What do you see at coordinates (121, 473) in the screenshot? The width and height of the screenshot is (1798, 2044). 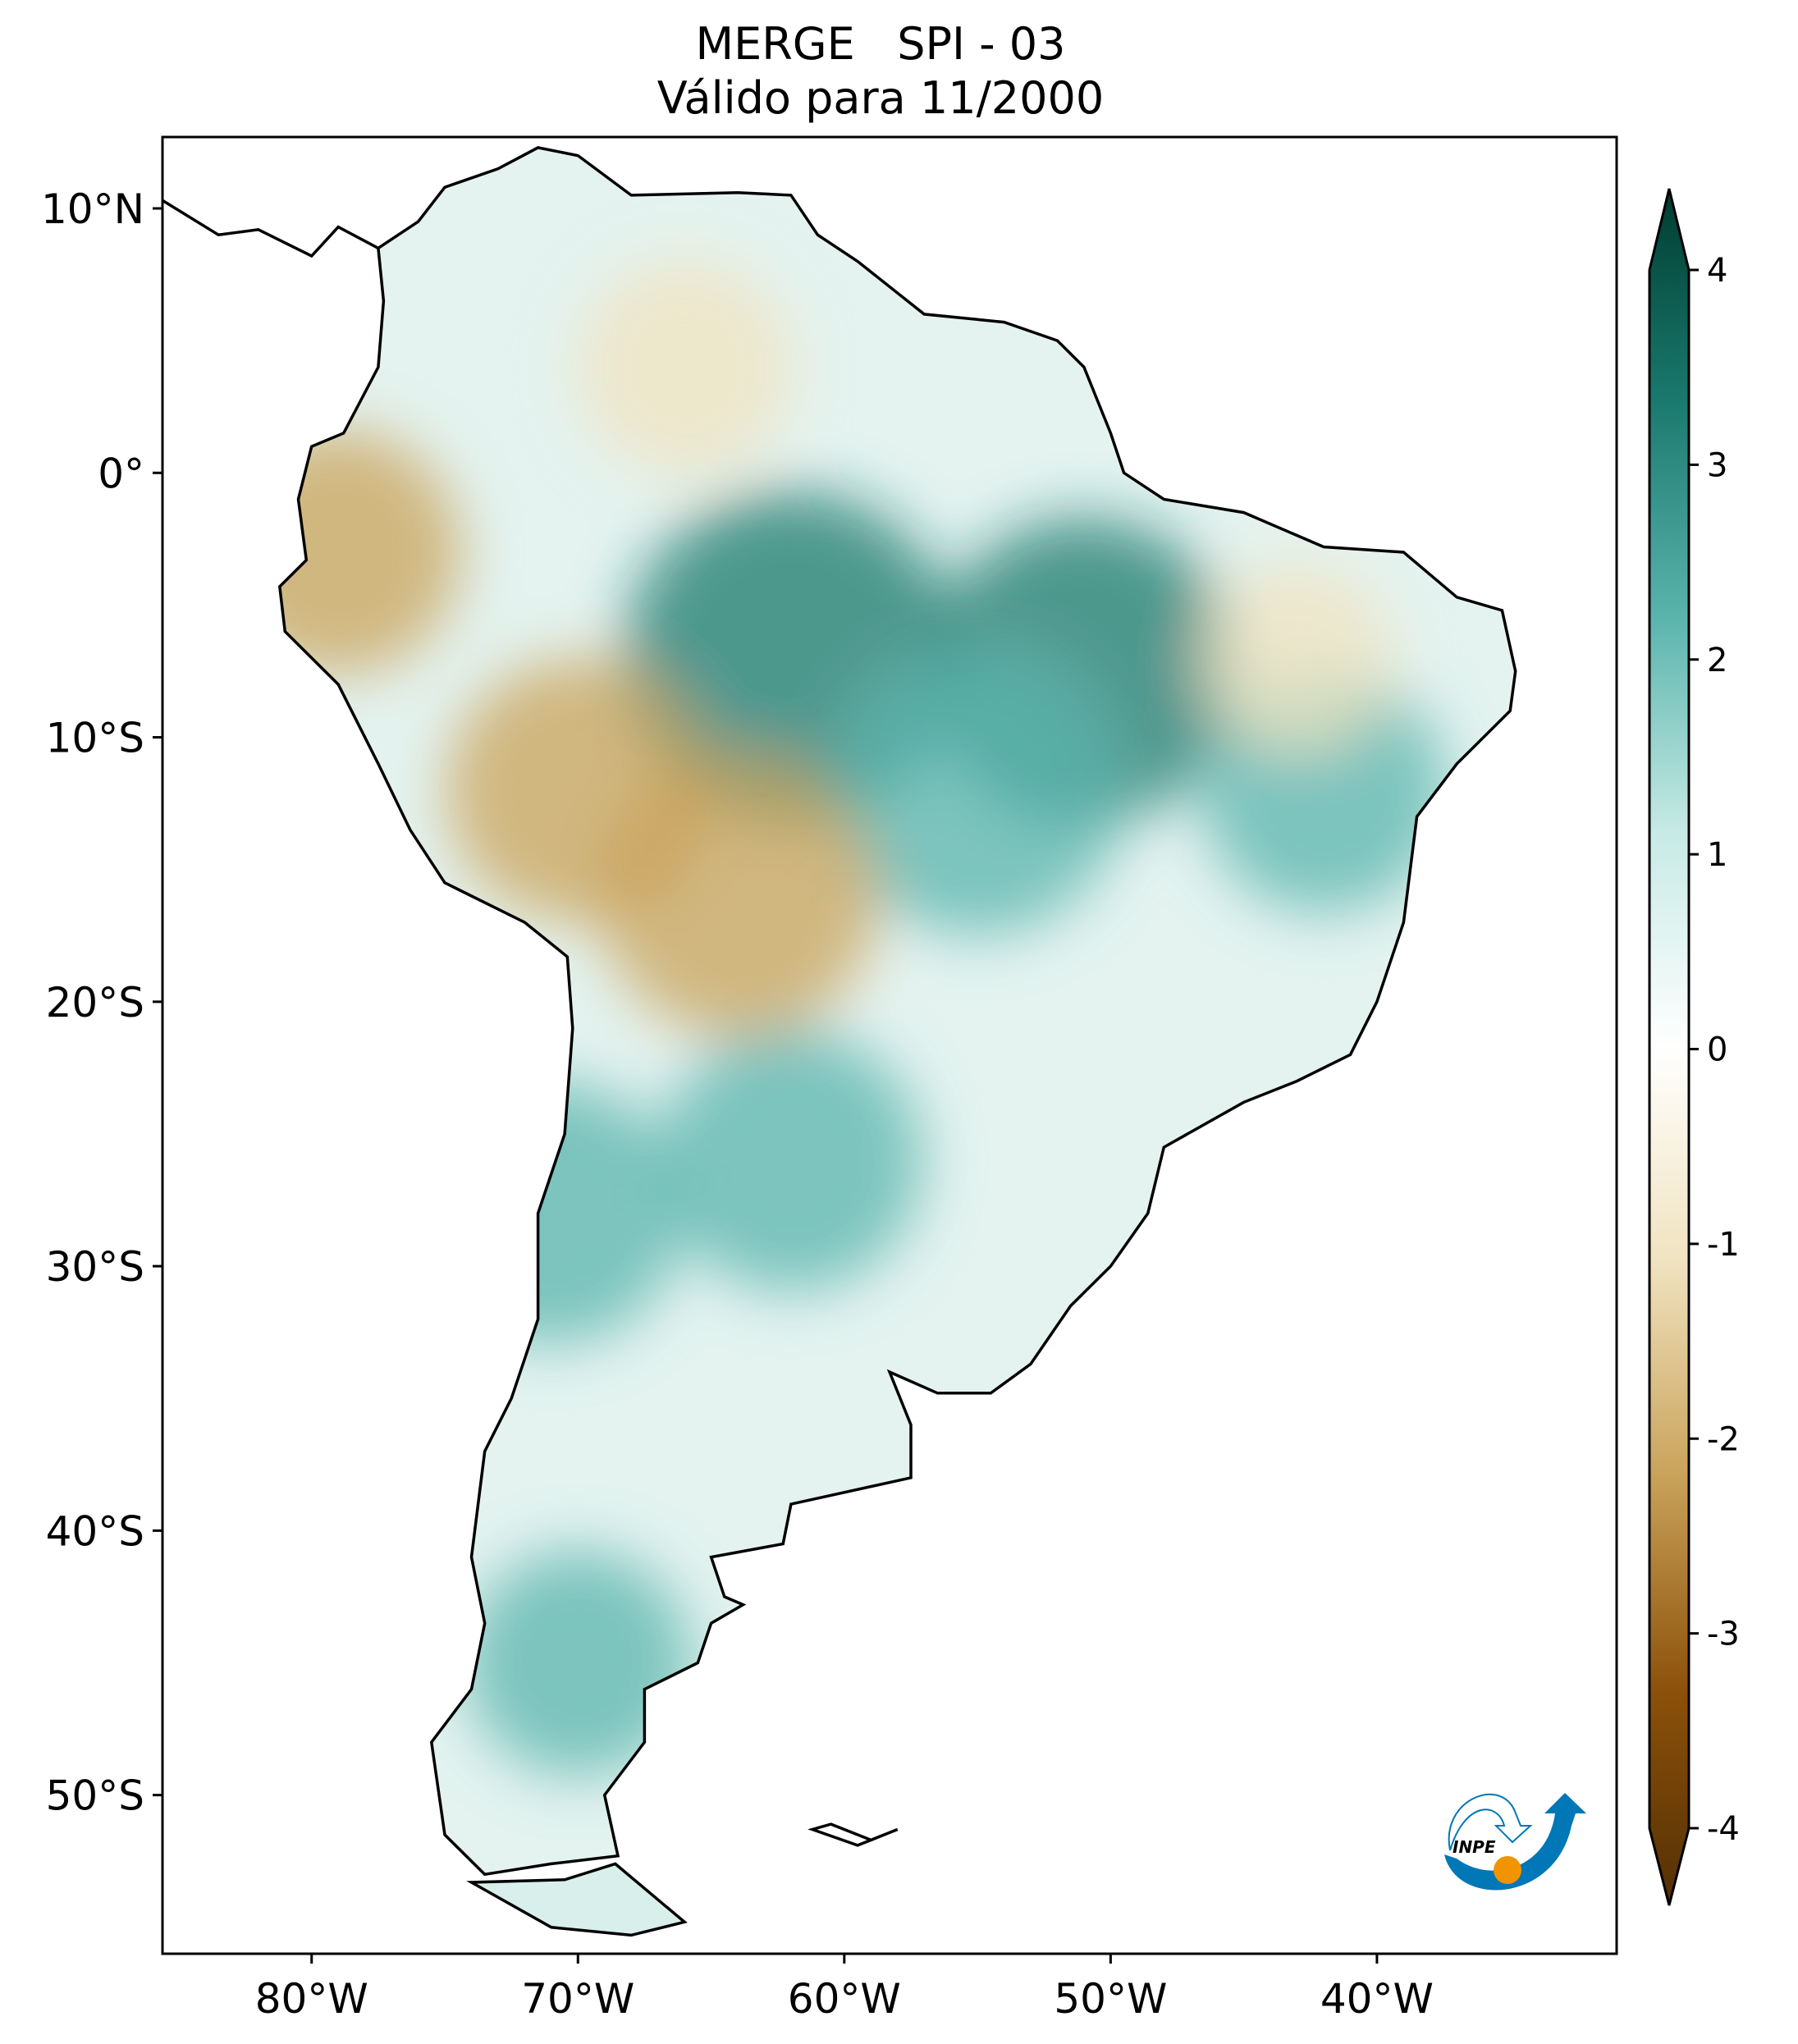 I see `y-tick-label: 0°` at bounding box center [121, 473].